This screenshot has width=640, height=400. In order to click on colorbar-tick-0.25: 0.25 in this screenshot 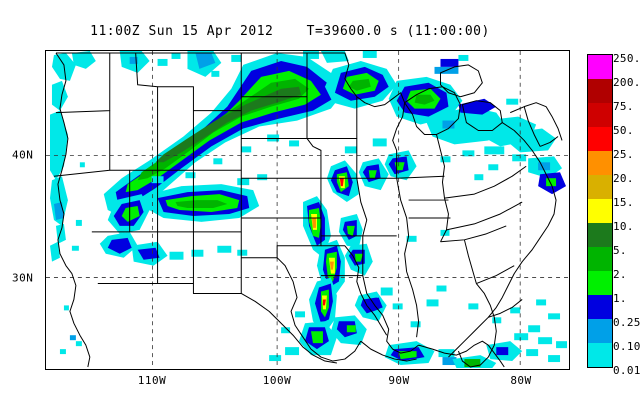, I will do `click(626, 322)`.